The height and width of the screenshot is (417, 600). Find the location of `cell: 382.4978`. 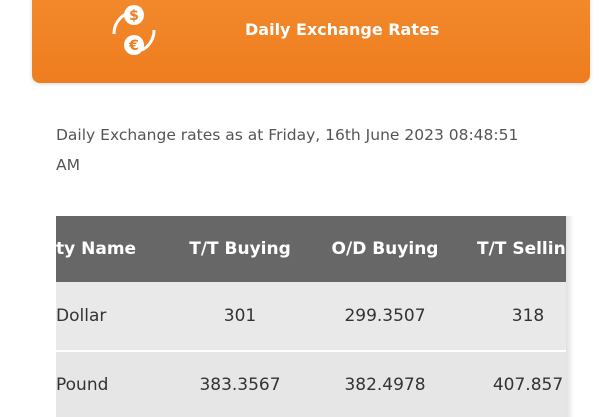

cell: 382.4978 is located at coordinates (385, 385).